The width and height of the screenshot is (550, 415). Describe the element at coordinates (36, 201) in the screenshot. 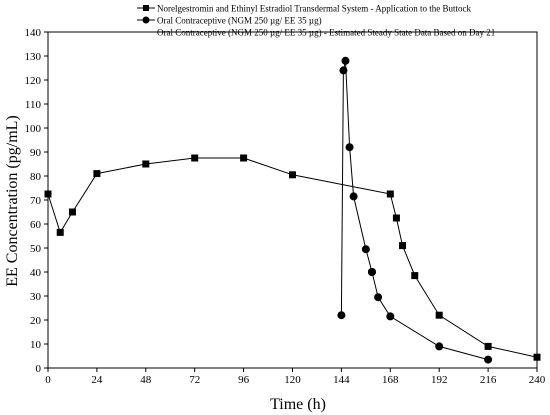

I see `y-tick-label: 70` at that location.